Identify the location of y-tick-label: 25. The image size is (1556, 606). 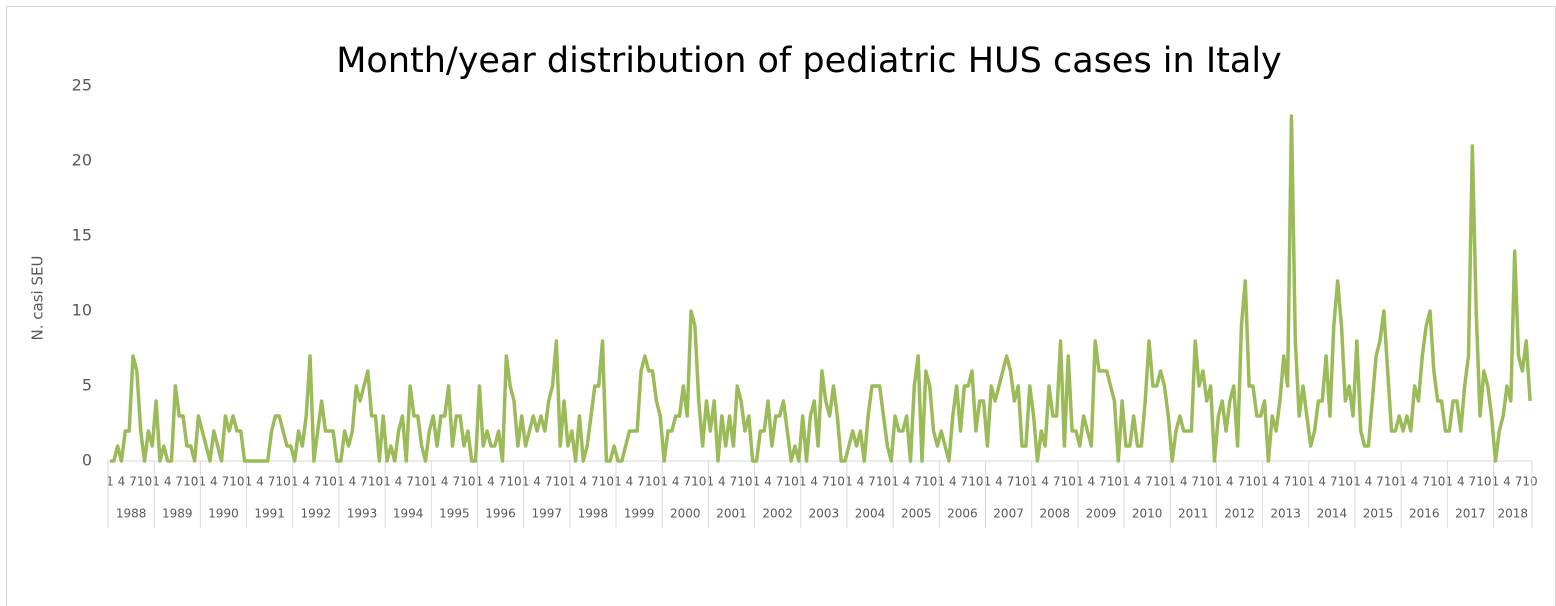
(82, 85).